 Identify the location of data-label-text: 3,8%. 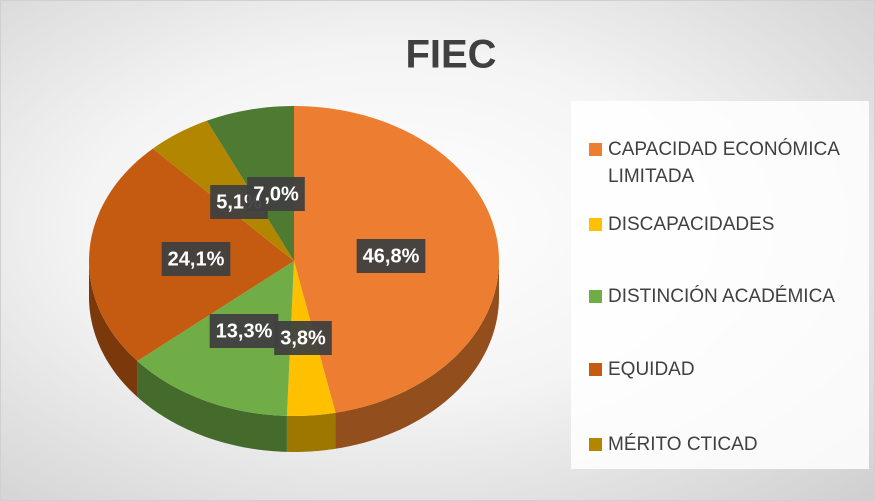
(303, 338).